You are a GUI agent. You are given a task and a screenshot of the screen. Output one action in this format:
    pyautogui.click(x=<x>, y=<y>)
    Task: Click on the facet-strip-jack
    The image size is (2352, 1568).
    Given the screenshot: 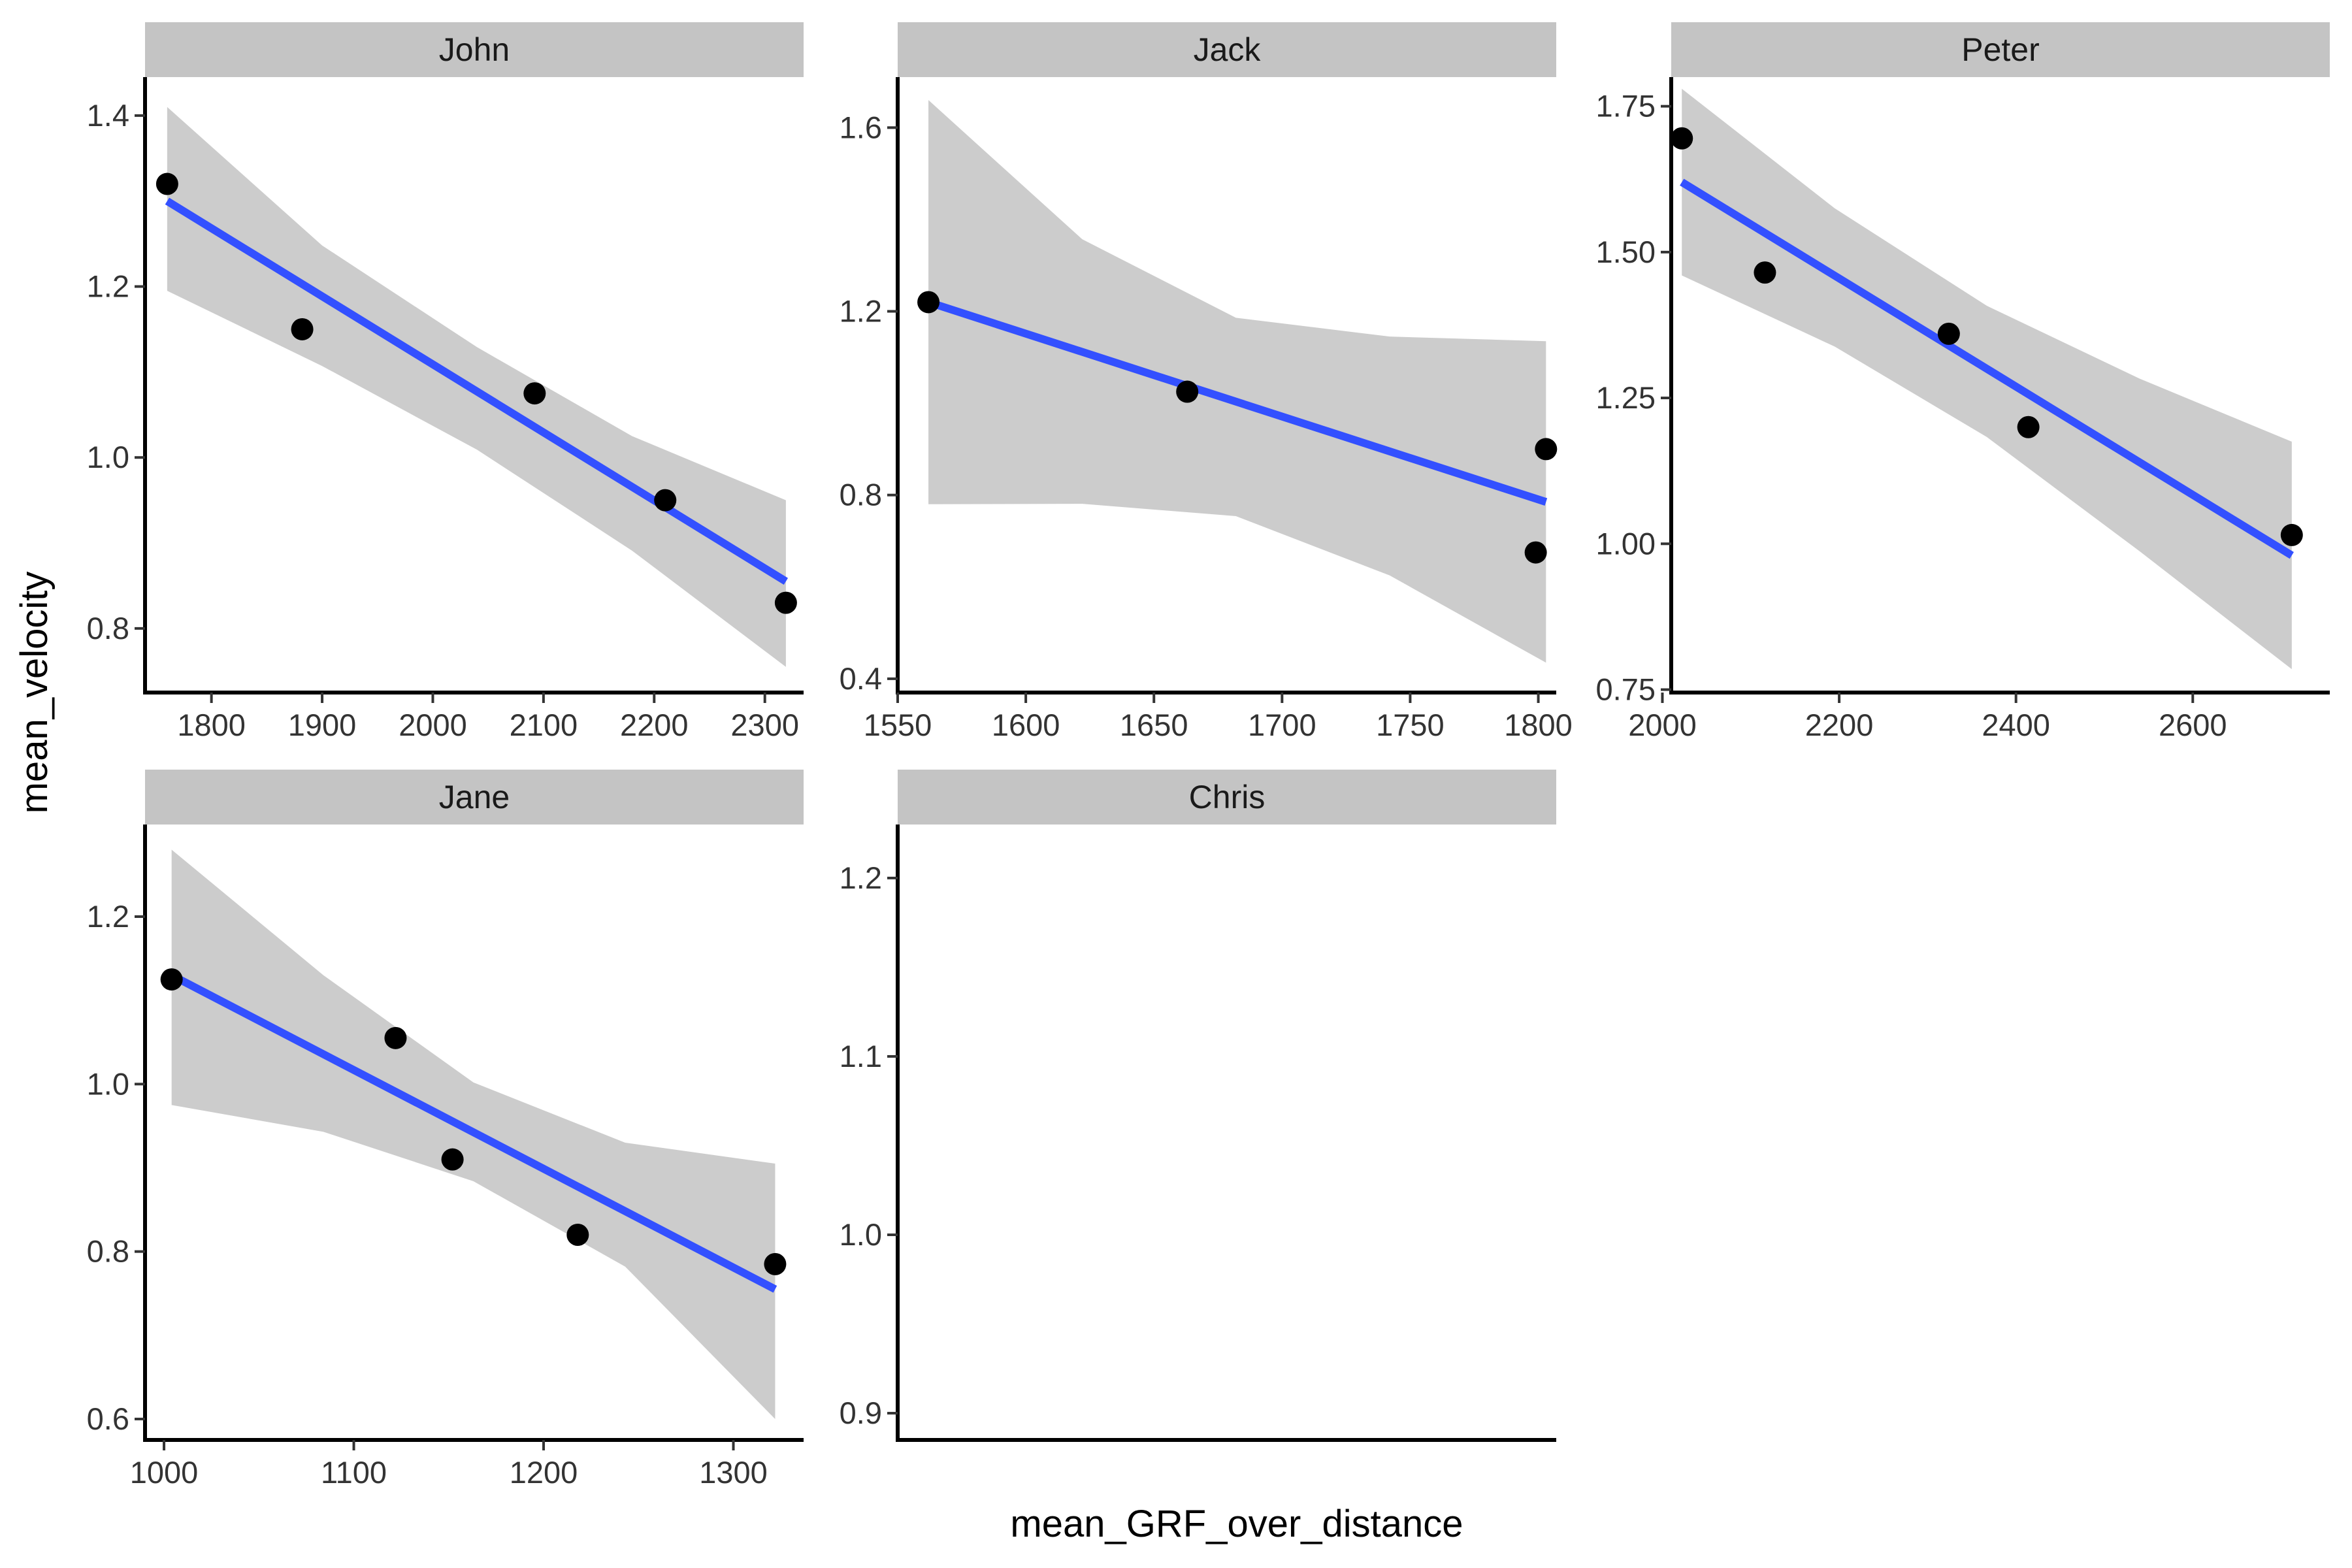 What is the action you would take?
    pyautogui.click(x=1227, y=49)
    